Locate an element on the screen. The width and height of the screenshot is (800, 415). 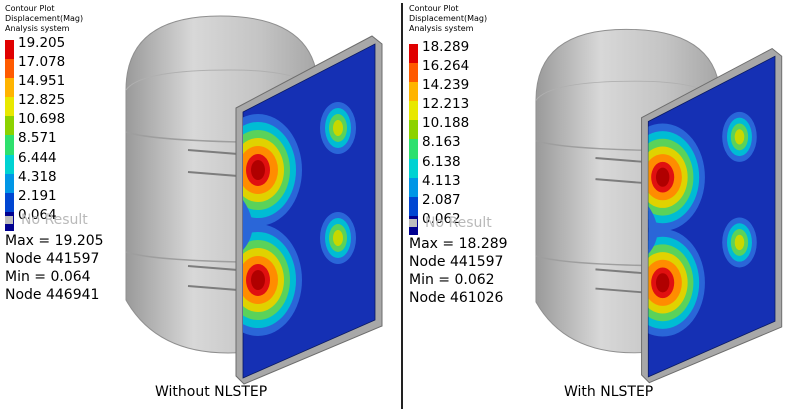
panel-caption: Without NLSTEP is located at coordinates (211, 392).